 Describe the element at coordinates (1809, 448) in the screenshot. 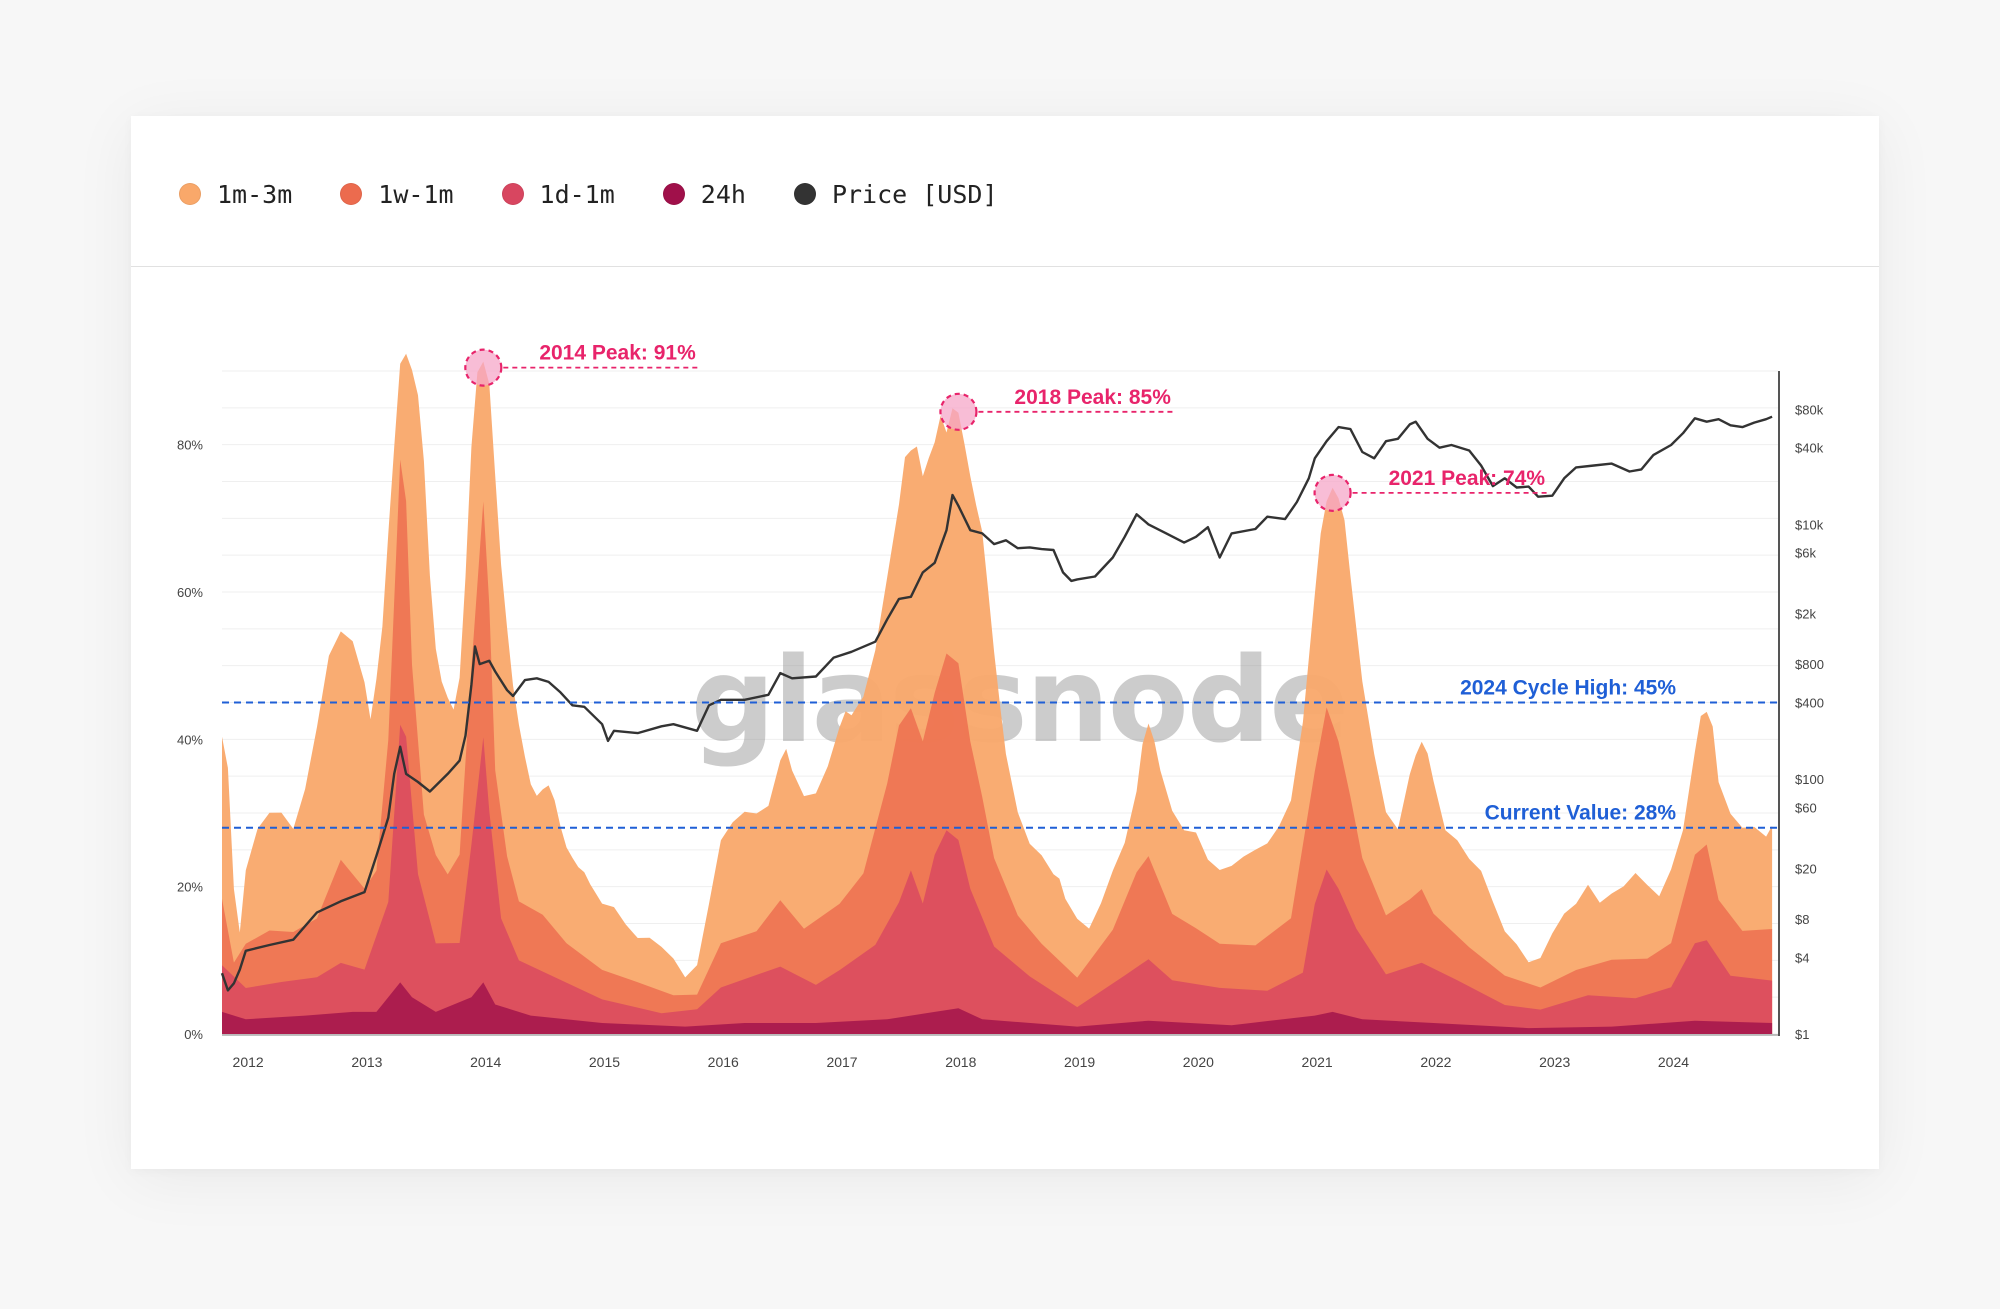

I see `y-right-tick-label: $40k` at that location.